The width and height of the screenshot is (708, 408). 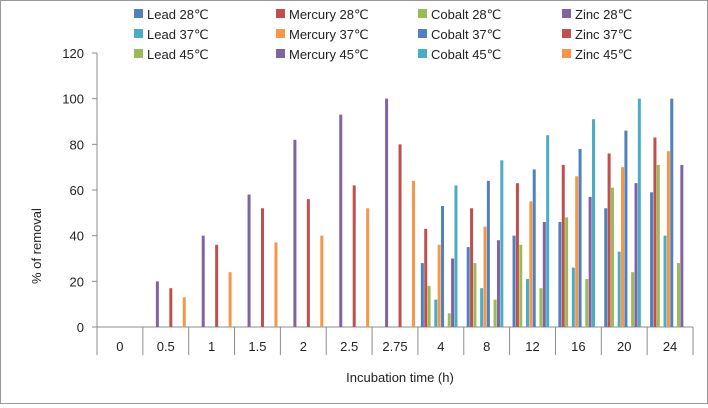 What do you see at coordinates (466, 34) in the screenshot?
I see `legend-label: Cobalt 37℃` at bounding box center [466, 34].